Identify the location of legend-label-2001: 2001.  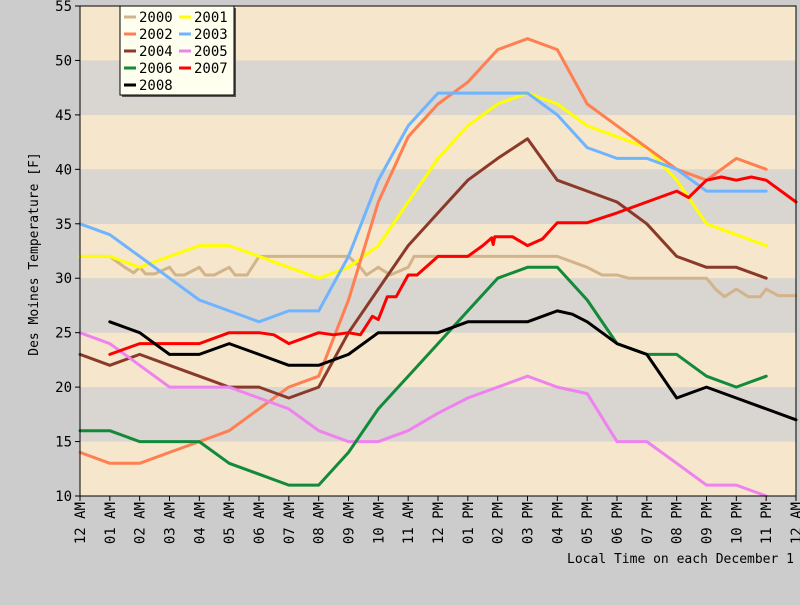
(211, 18).